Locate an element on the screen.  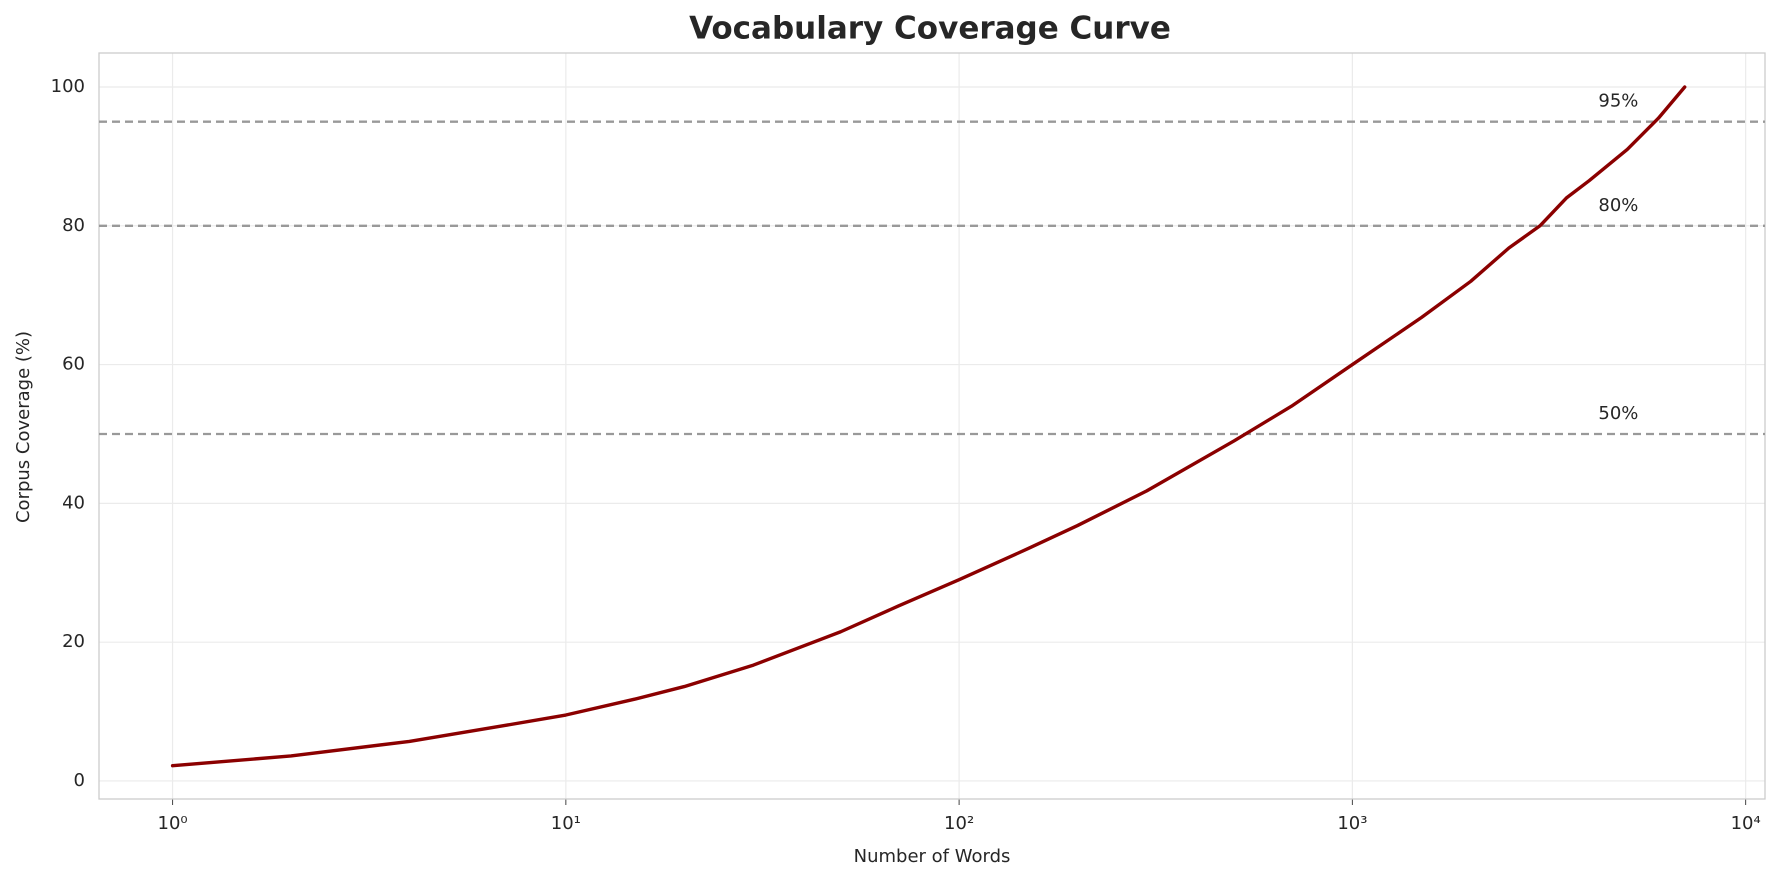
x-tick-label: 10³ is located at coordinates (1352, 823).